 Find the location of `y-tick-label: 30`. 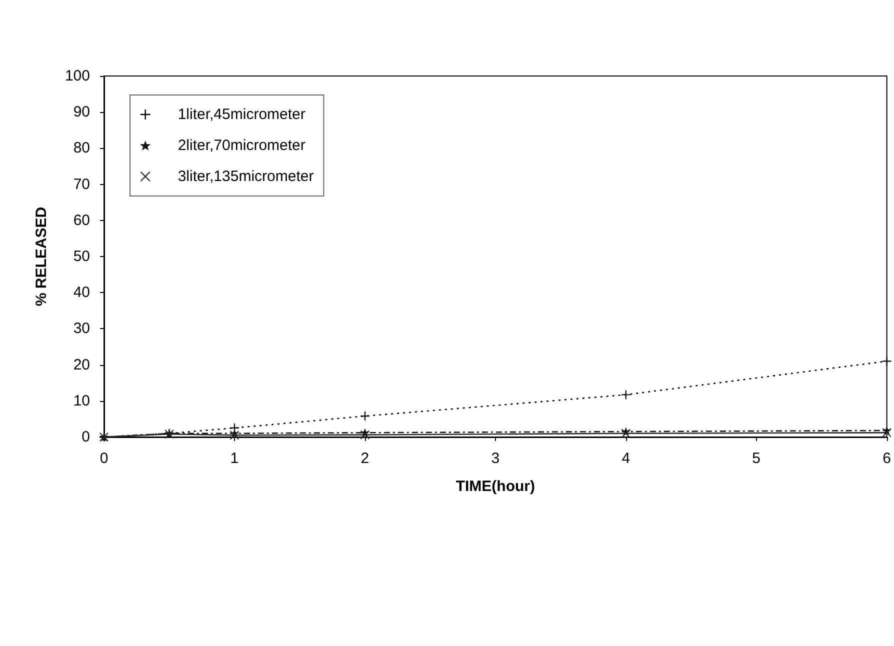

y-tick-label: 30 is located at coordinates (81, 329).